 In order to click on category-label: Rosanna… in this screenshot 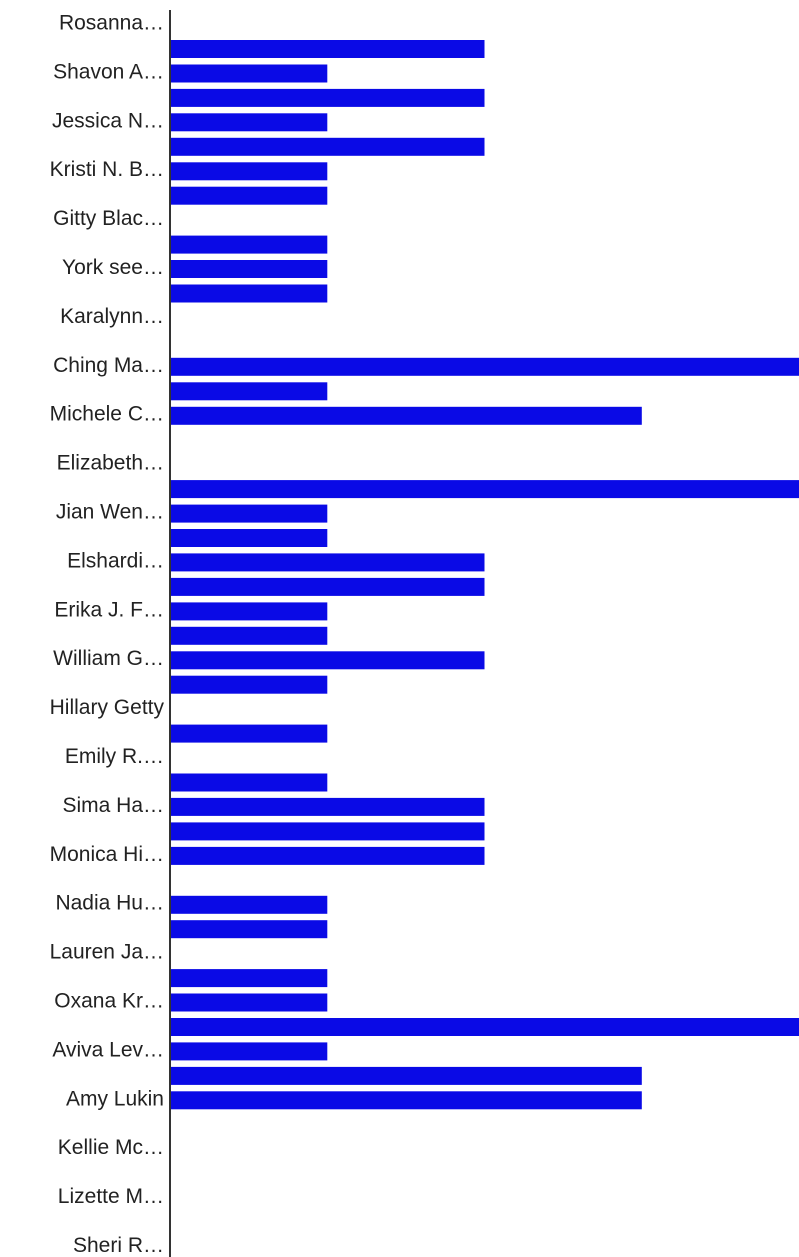, I will do `click(111, 23)`.